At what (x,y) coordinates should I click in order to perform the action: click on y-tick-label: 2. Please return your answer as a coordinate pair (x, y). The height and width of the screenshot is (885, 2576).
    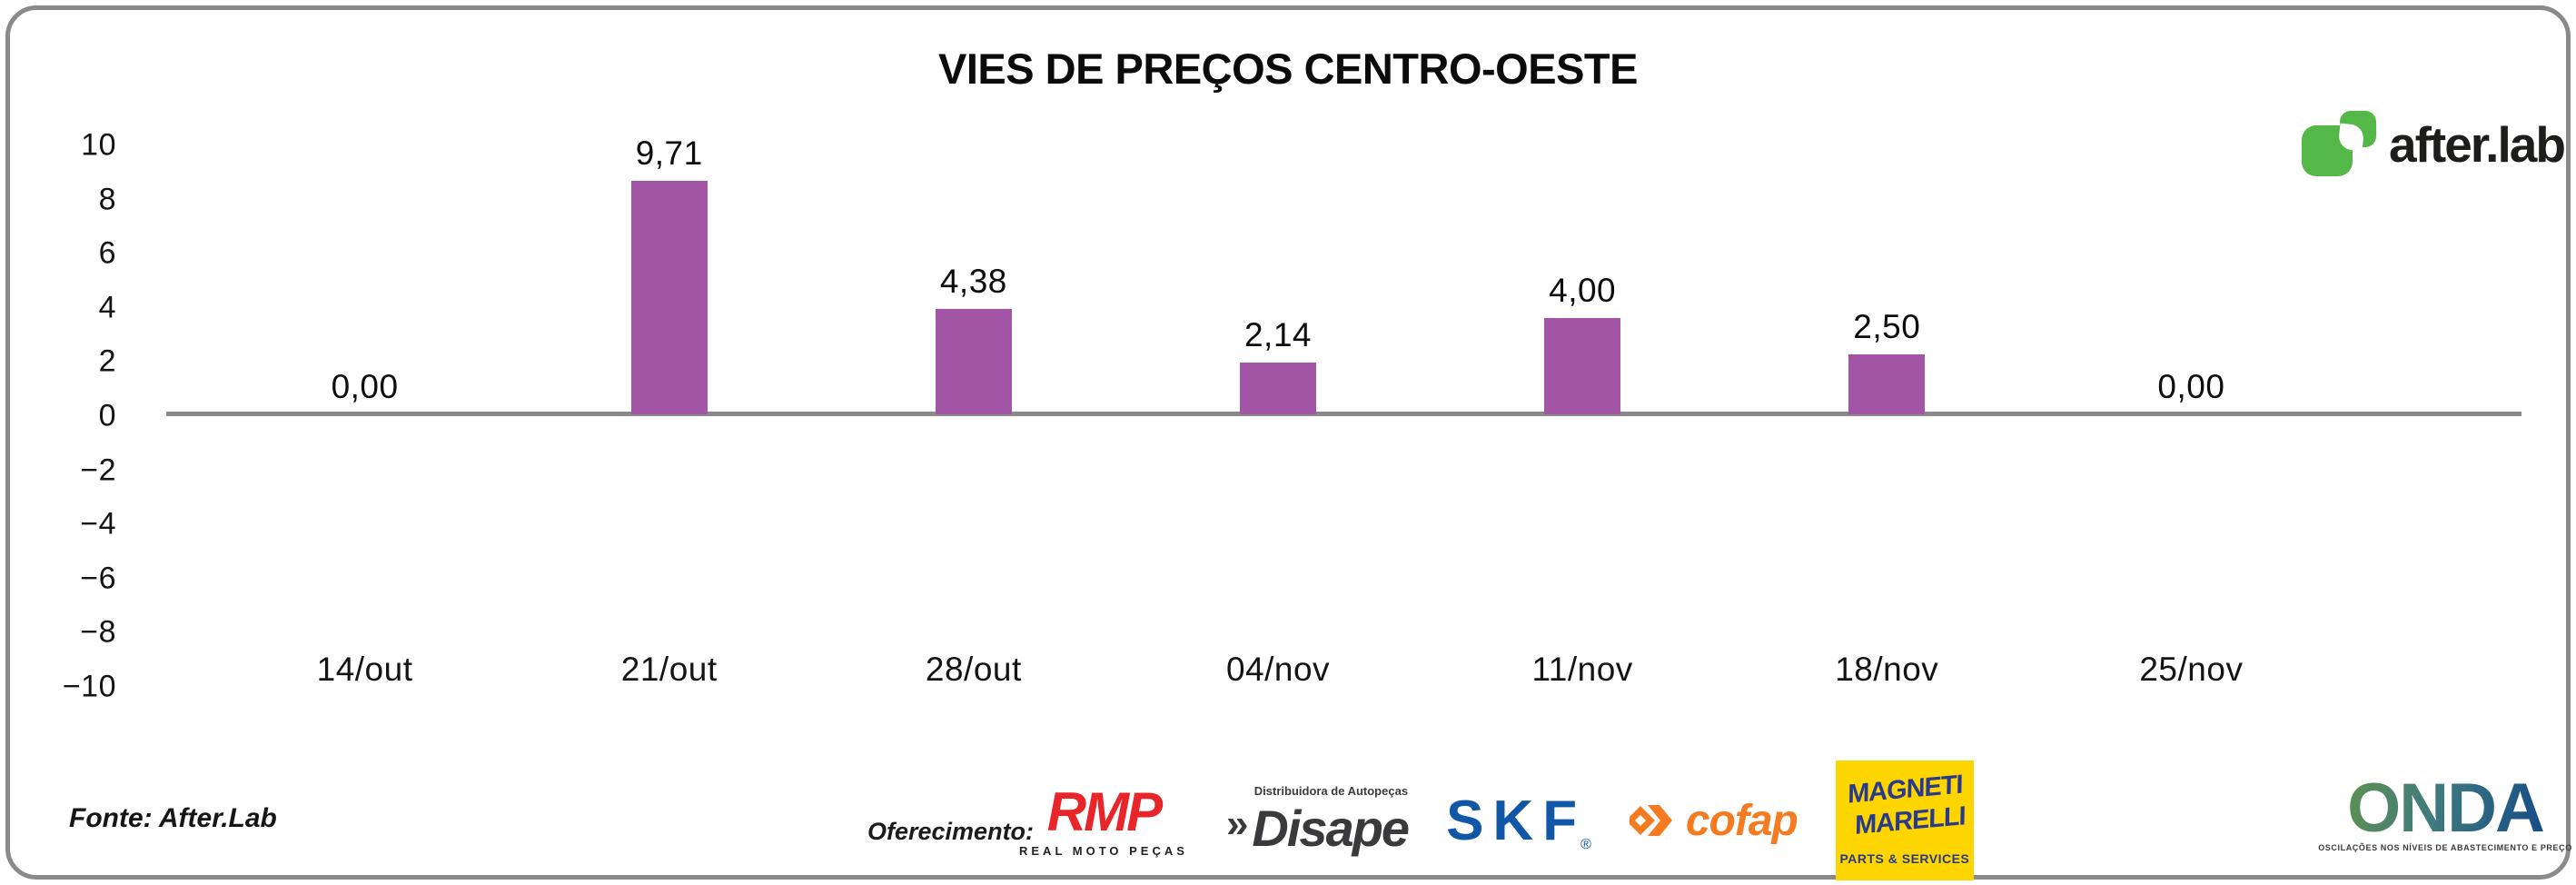
    Looking at the image, I should click on (107, 361).